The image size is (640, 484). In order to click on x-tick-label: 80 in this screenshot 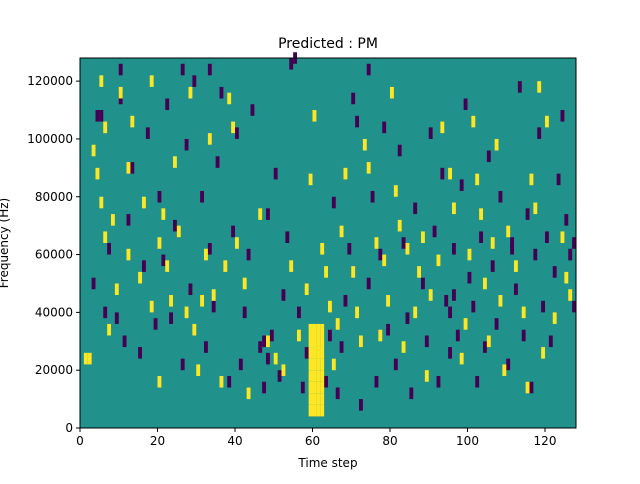, I will do `click(389, 441)`.